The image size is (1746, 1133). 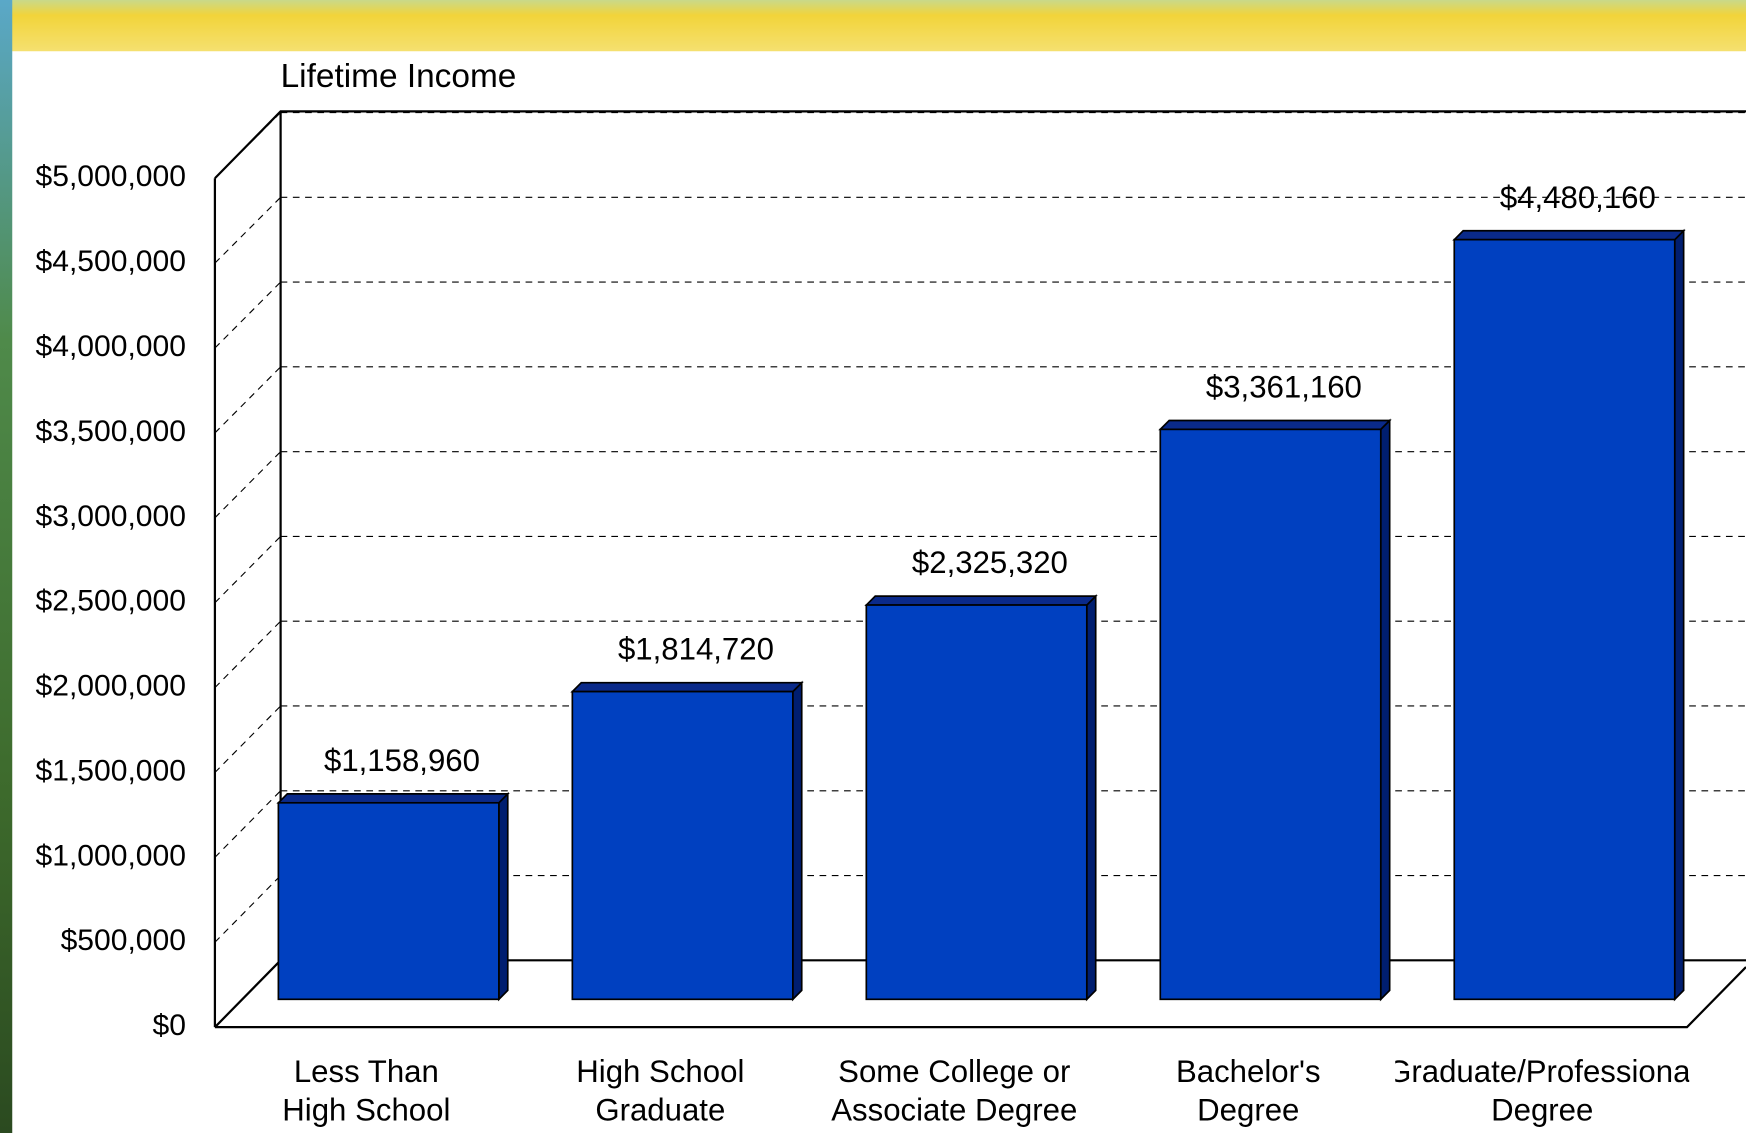 I want to click on x-tick-label-box: High School Graduate, so click(x=660, y=1090).